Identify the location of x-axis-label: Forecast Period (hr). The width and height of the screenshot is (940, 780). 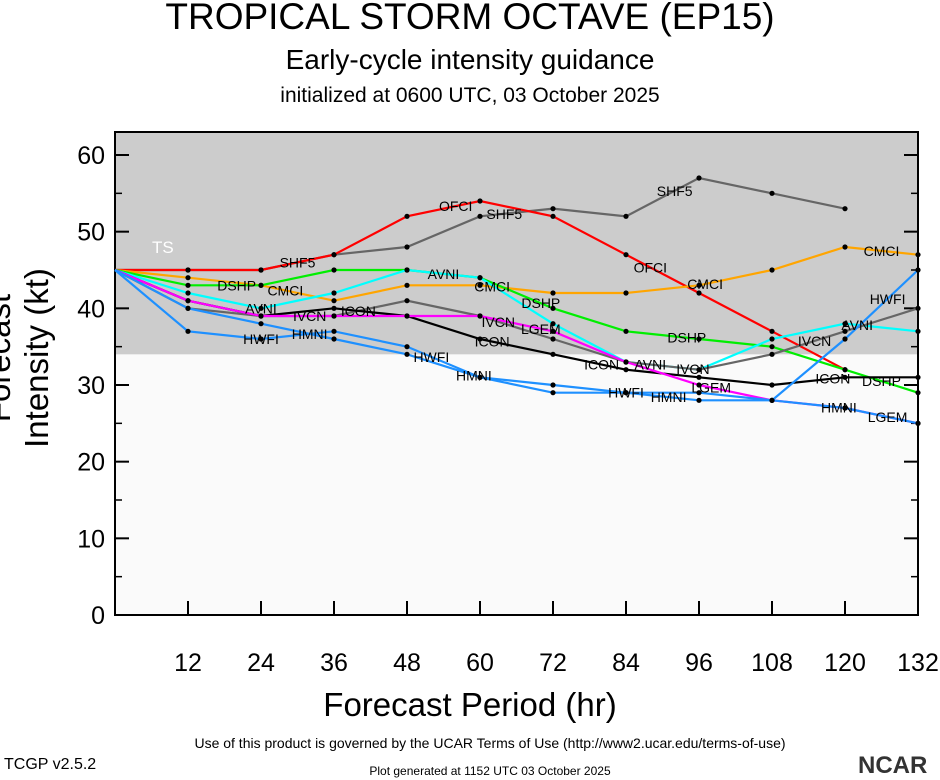
(470, 704).